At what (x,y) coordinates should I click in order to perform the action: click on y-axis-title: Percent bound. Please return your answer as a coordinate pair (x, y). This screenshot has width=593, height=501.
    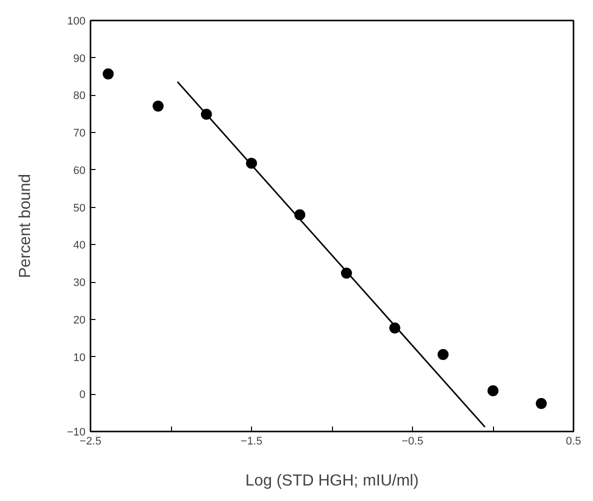
    Looking at the image, I should click on (25, 226).